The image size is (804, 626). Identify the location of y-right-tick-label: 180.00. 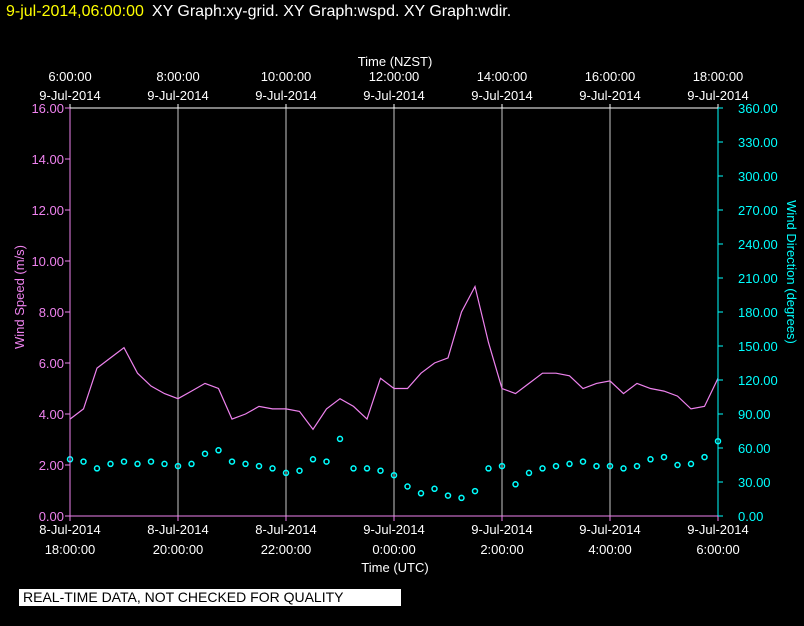
(758, 312).